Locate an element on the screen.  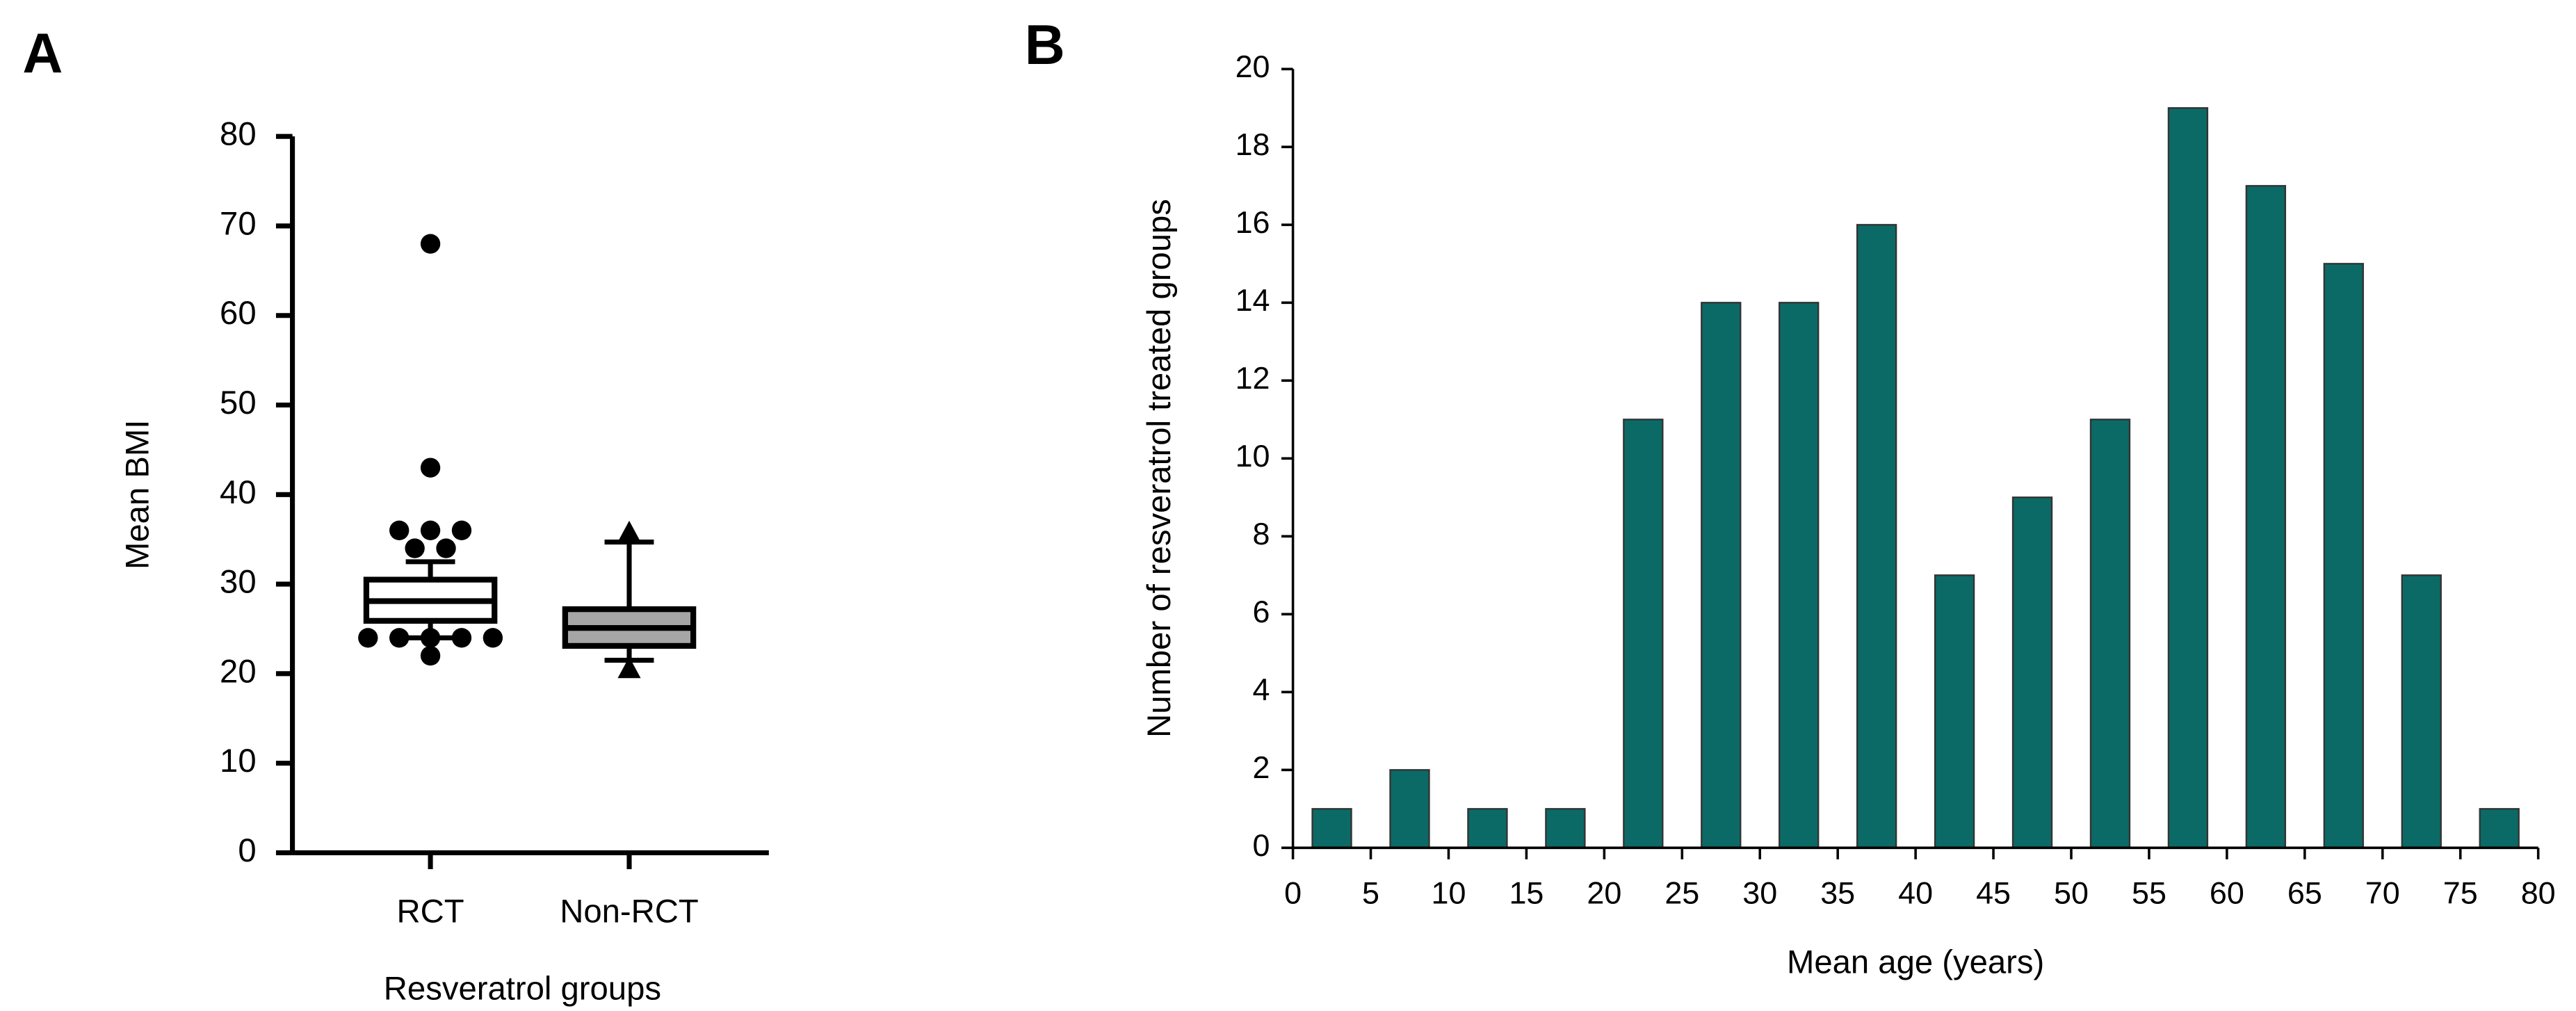
x-axis-label: Mean age (years) is located at coordinates (1915, 963).